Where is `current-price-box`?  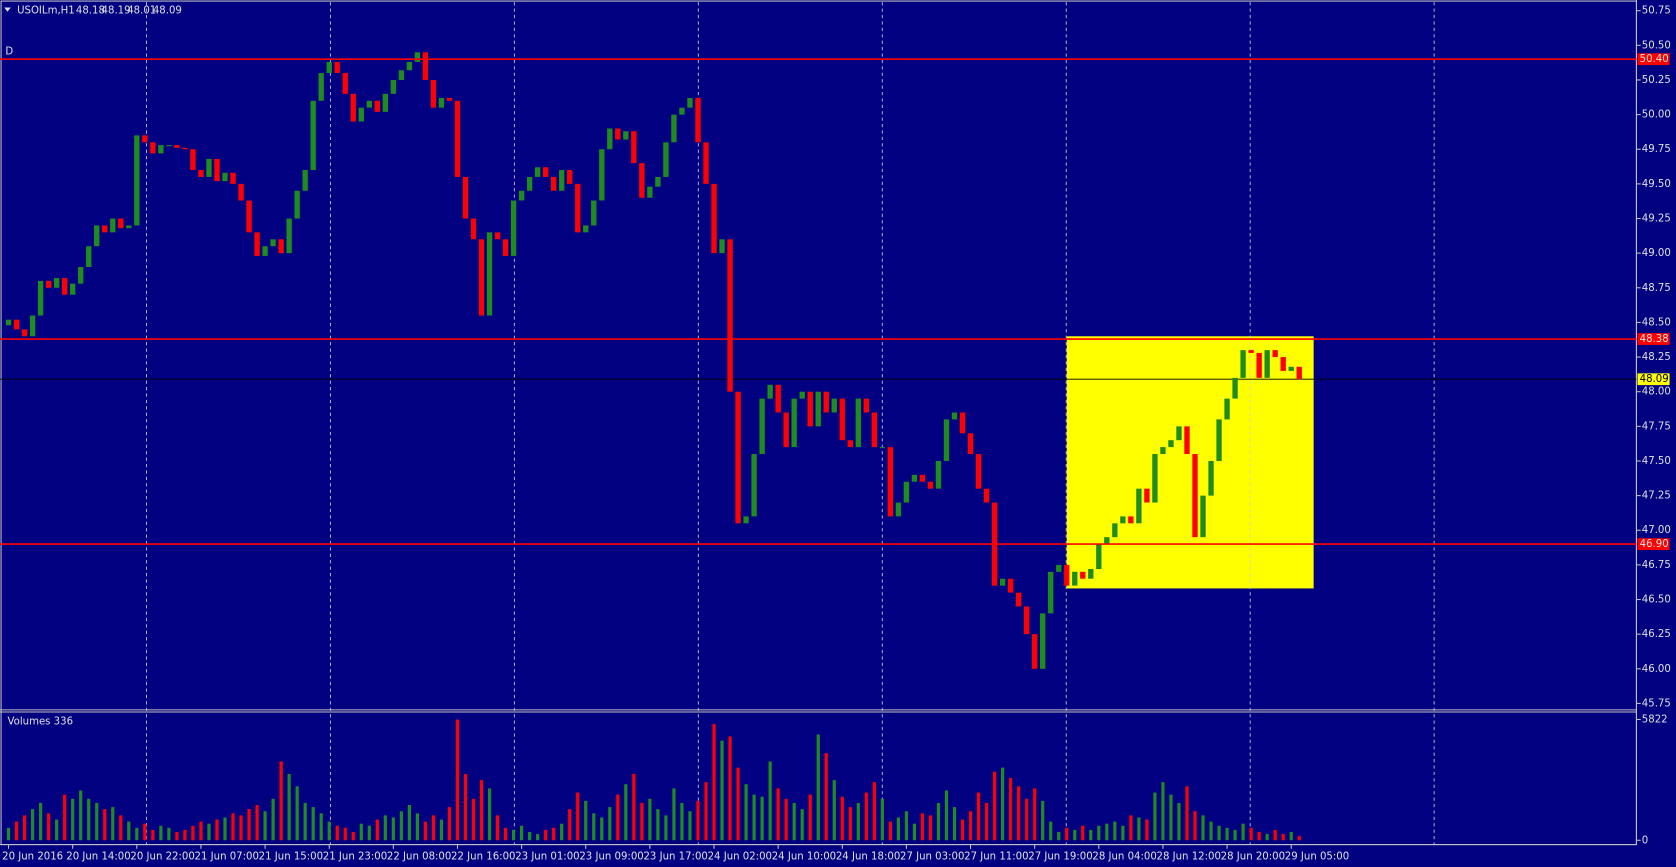 current-price-box is located at coordinates (1653, 379).